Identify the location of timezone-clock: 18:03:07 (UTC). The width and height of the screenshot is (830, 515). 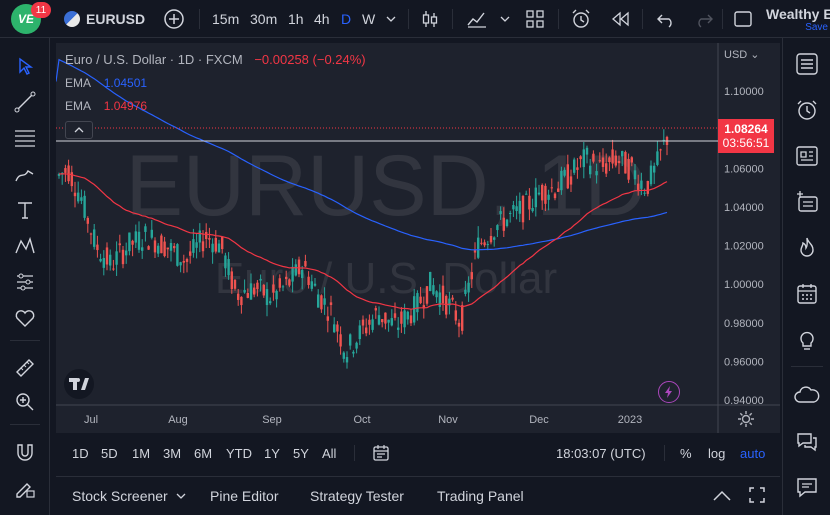
(601, 453).